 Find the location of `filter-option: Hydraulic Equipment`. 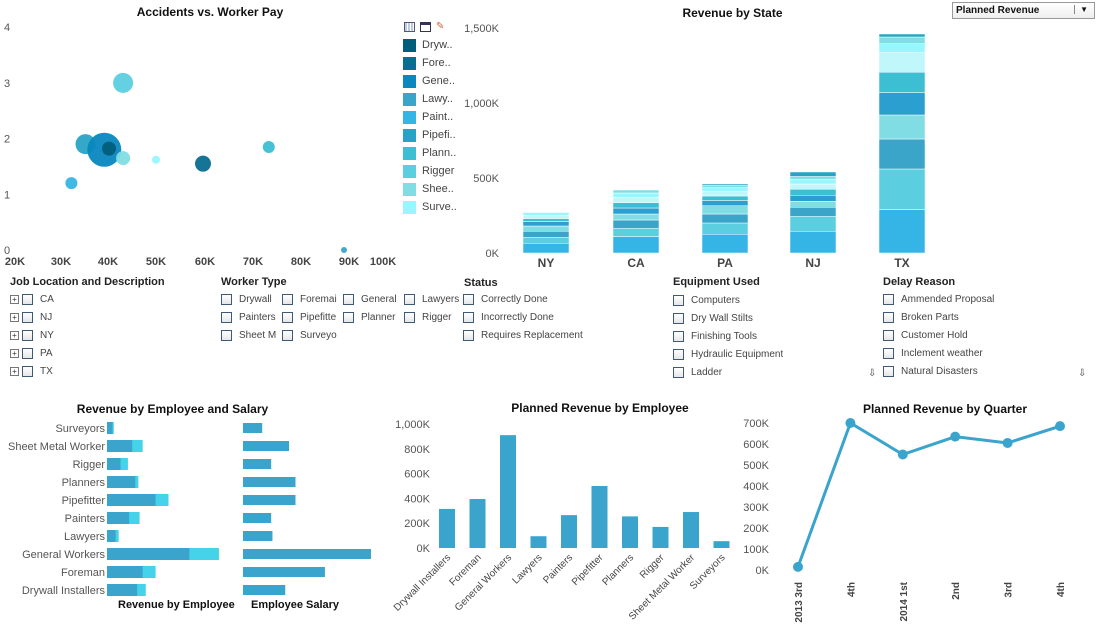

filter-option: Hydraulic Equipment is located at coordinates (728, 354).